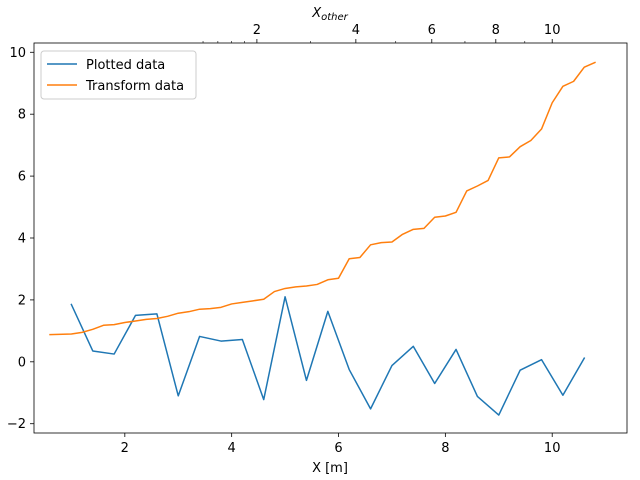  Describe the element at coordinates (125, 448) in the screenshot. I see `x-tick-label: 2` at that location.